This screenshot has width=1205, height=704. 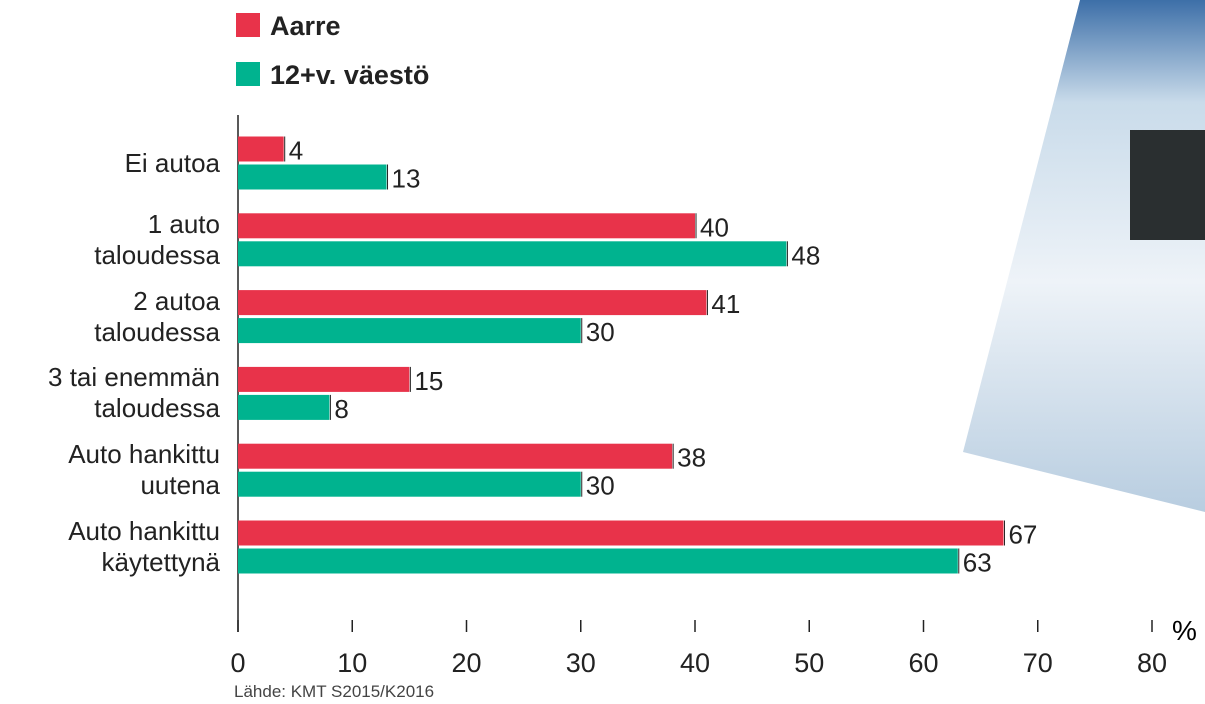 What do you see at coordinates (1084, 256) in the screenshot?
I see `photo` at bounding box center [1084, 256].